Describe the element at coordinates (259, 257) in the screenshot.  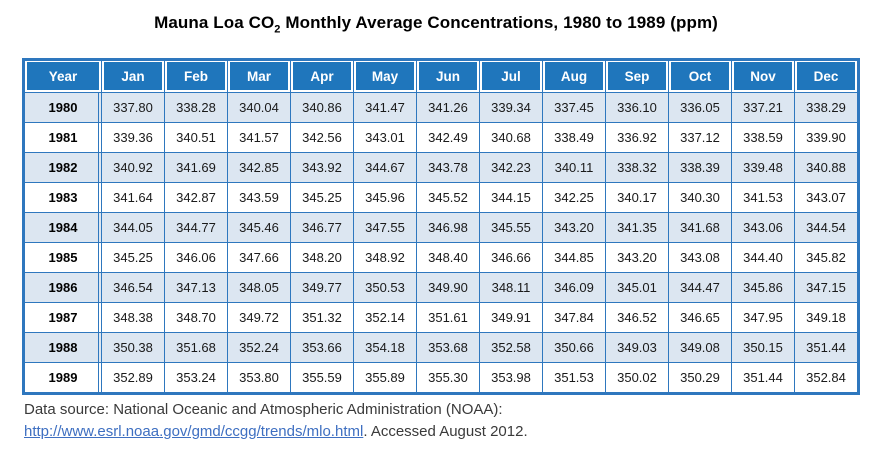
I see `value-cell-1985-mar: 347.66` at that location.